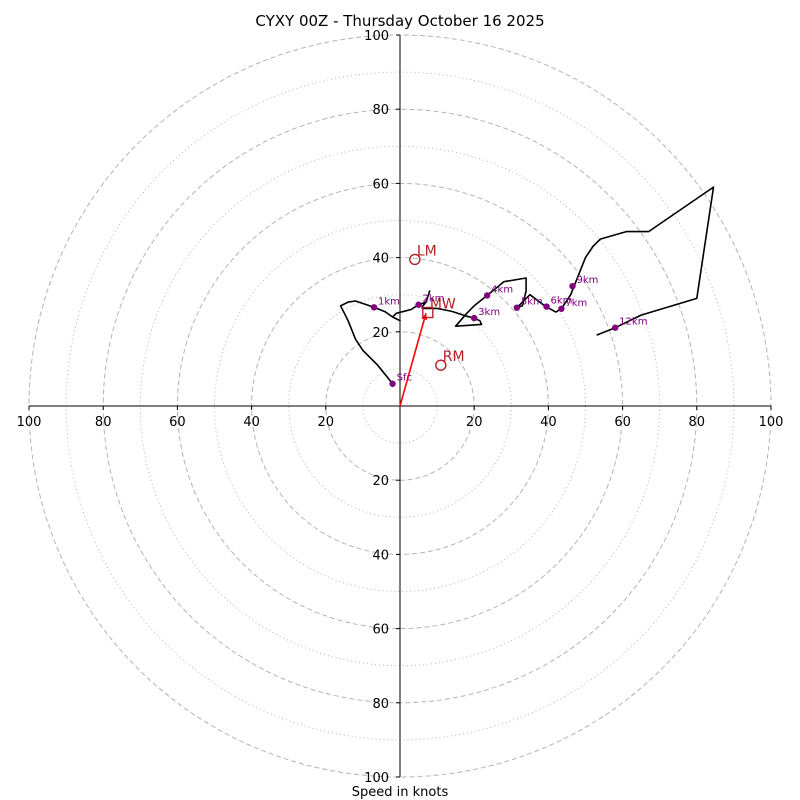 This screenshot has width=800, height=800. I want to click on height-12km-label: 12km, so click(633, 322).